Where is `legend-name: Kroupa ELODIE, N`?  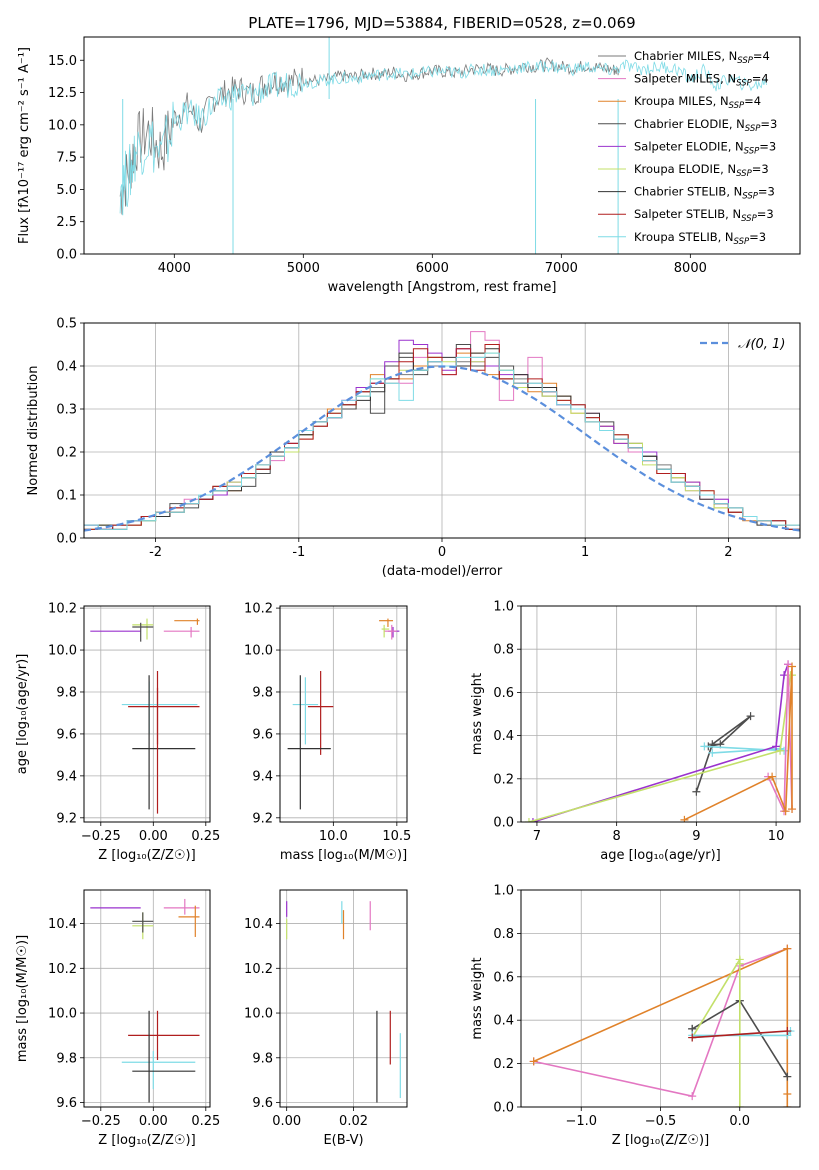 legend-name: Kroupa ELODIE, N is located at coordinates (685, 169).